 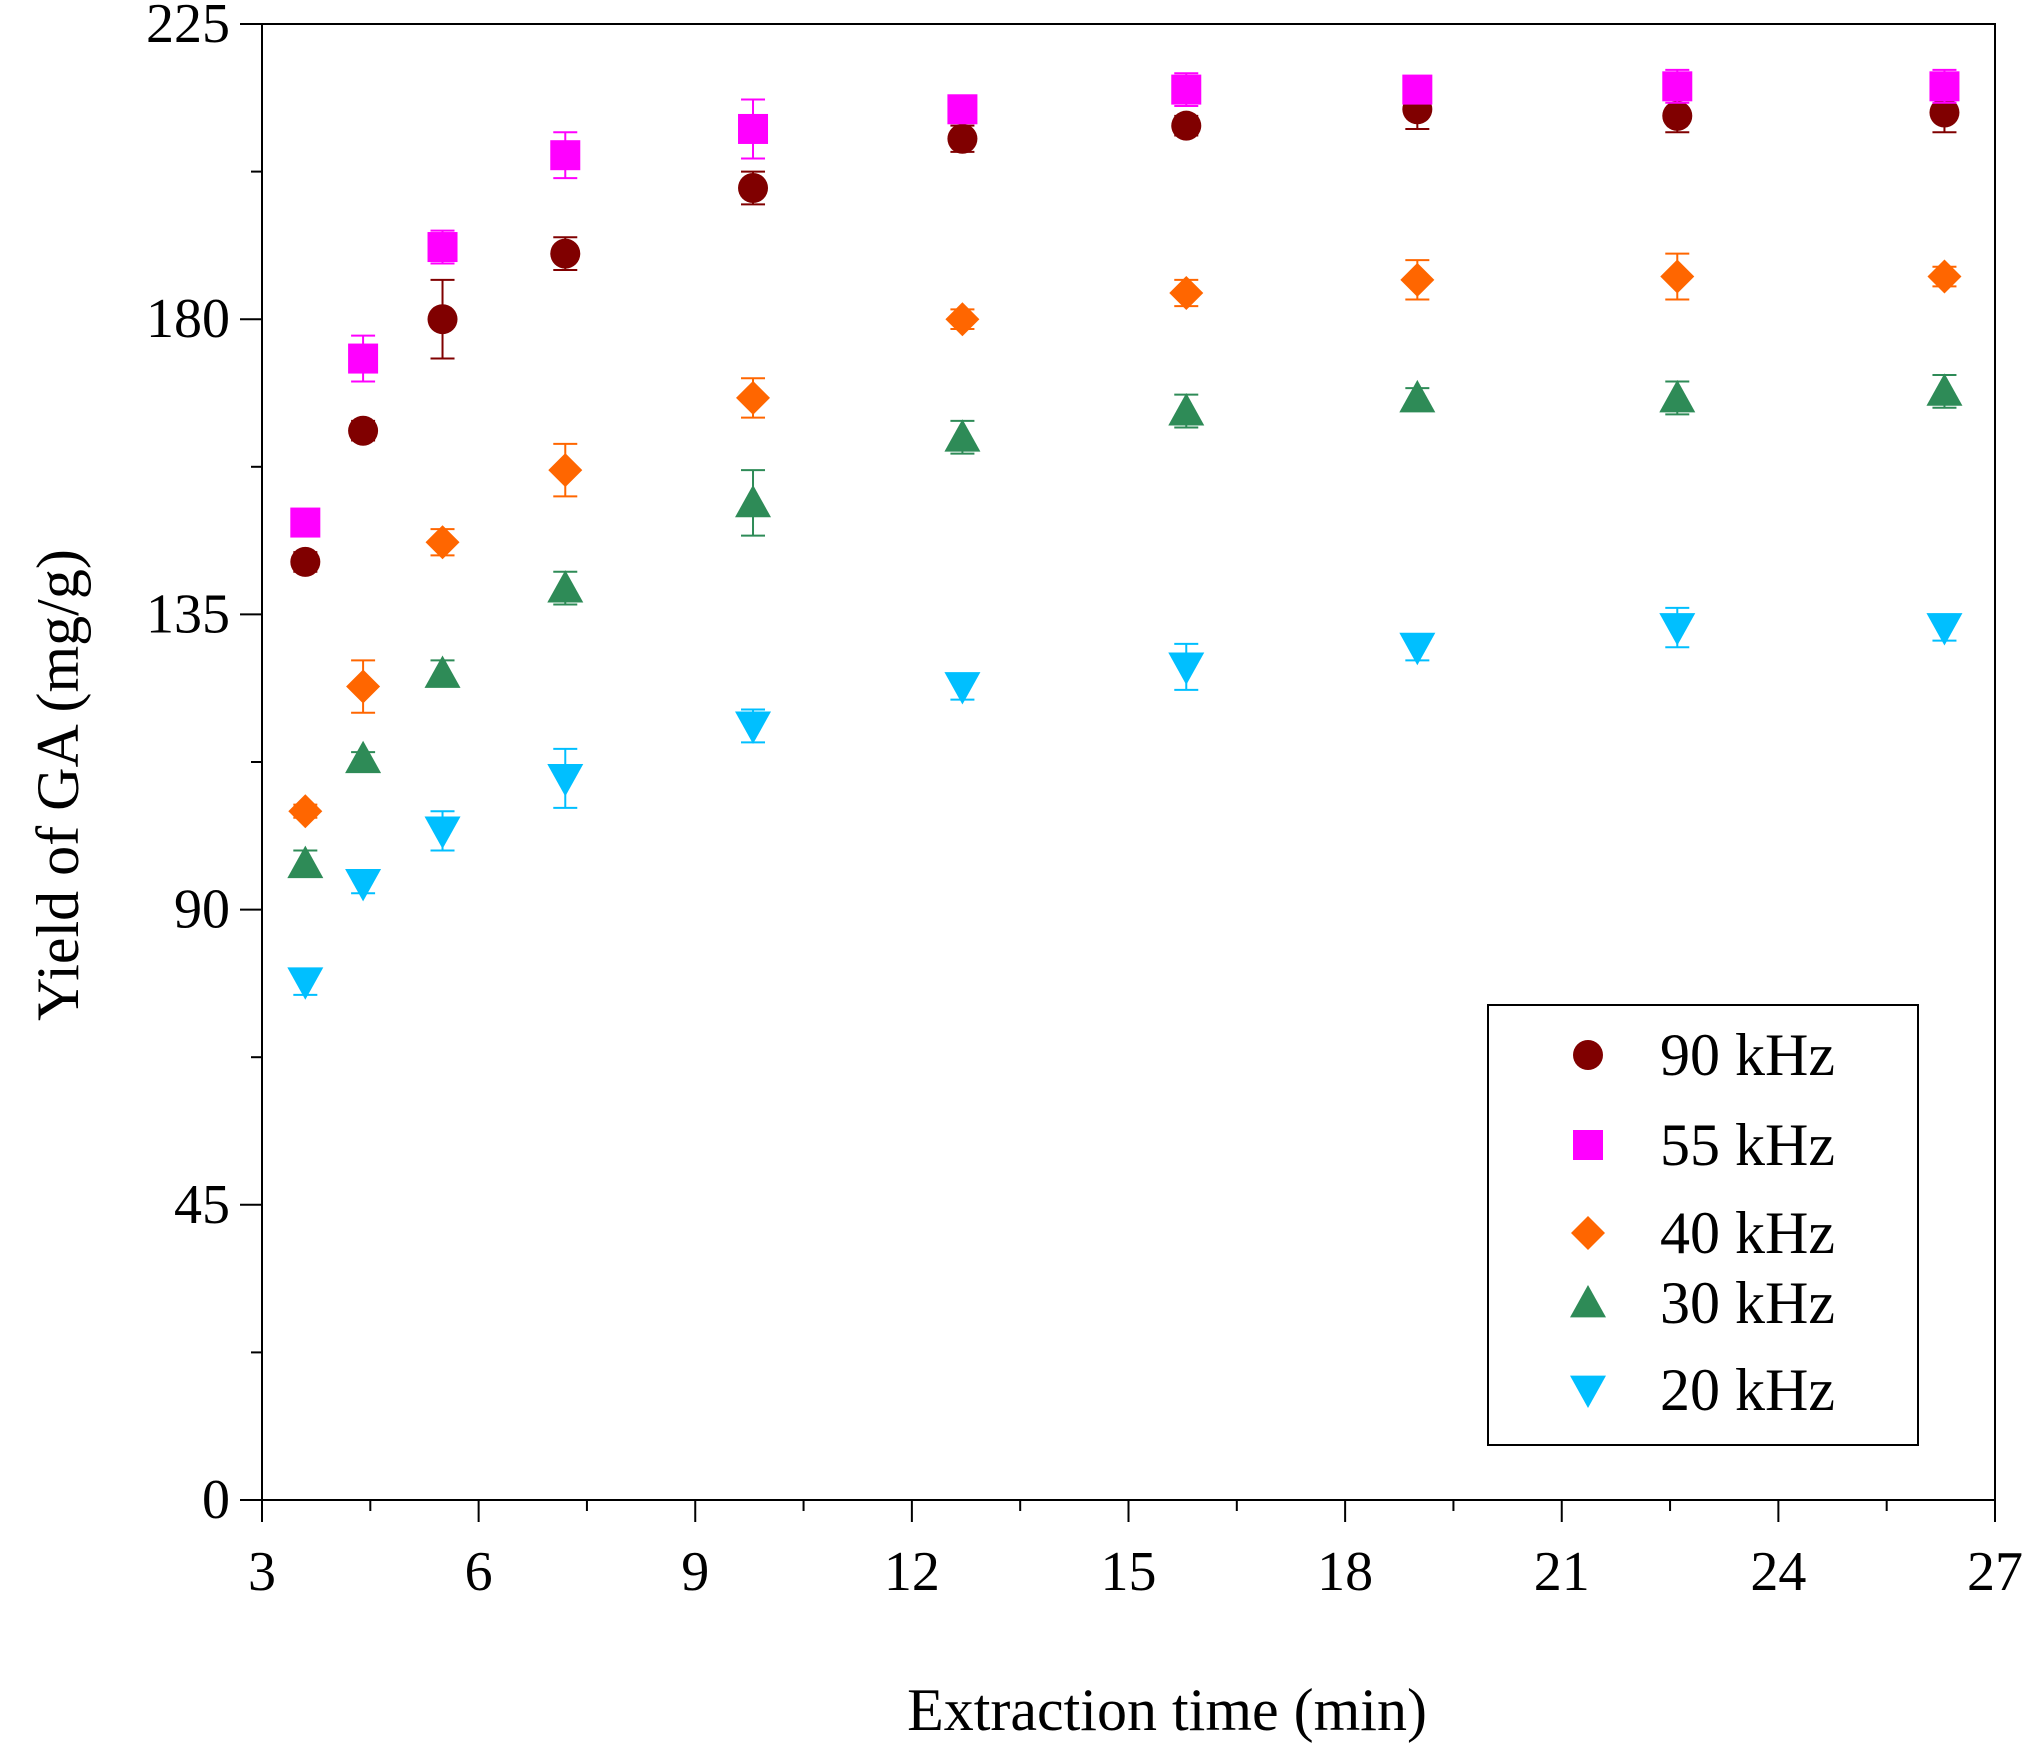 I want to click on y-tick-label: 225, so click(x=188, y=27).